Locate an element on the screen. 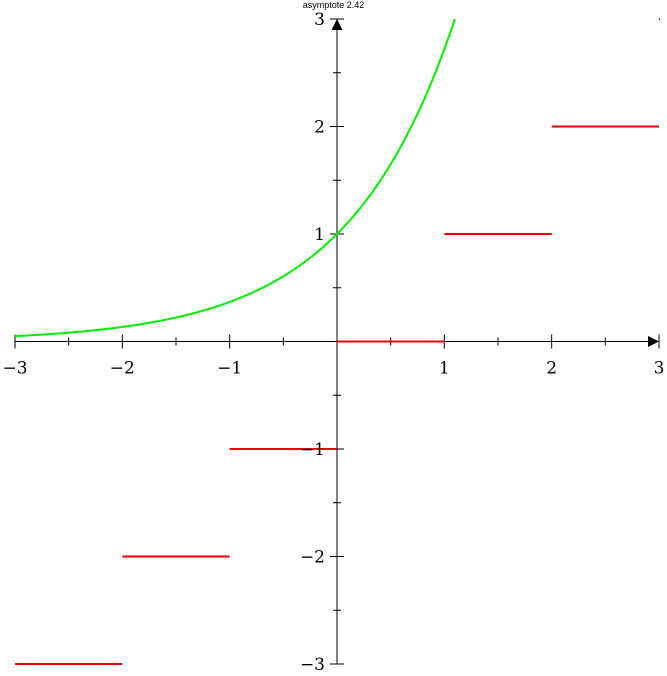  x-tick-label: 1 is located at coordinates (444, 369).